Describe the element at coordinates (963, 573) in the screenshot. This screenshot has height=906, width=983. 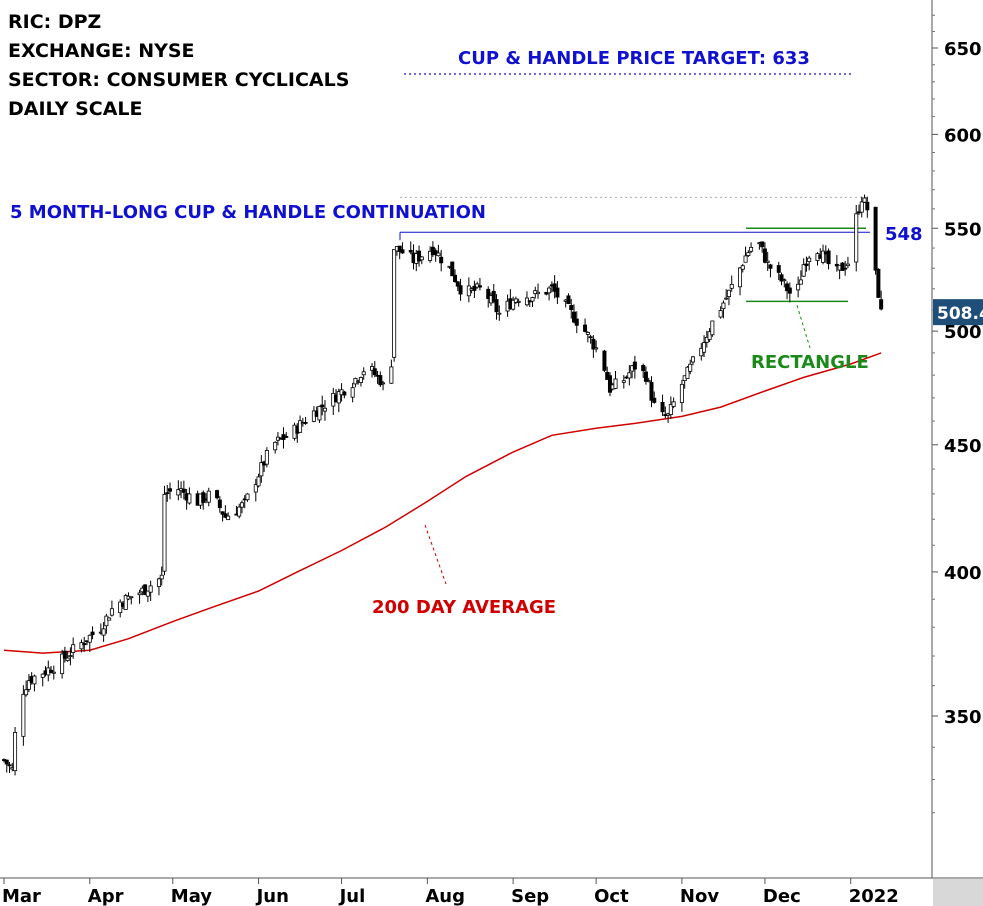
I see `y-tick-label: 400` at that location.